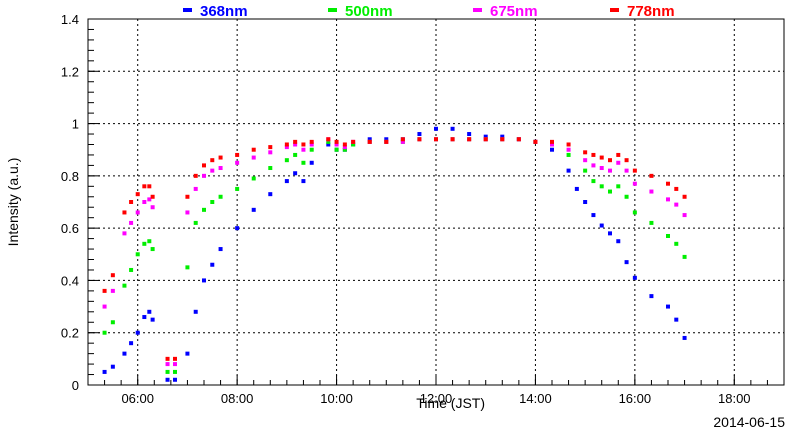  I want to click on legend-label: 778nm, so click(651, 11).